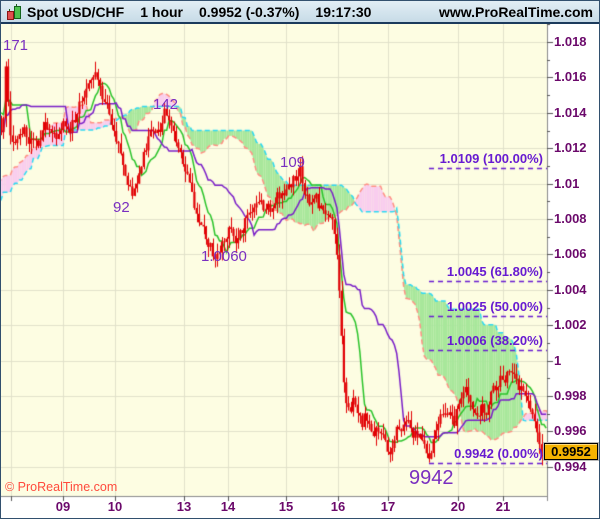 The image size is (600, 519). I want to click on y-axis-label: 1.01, so click(567, 183).